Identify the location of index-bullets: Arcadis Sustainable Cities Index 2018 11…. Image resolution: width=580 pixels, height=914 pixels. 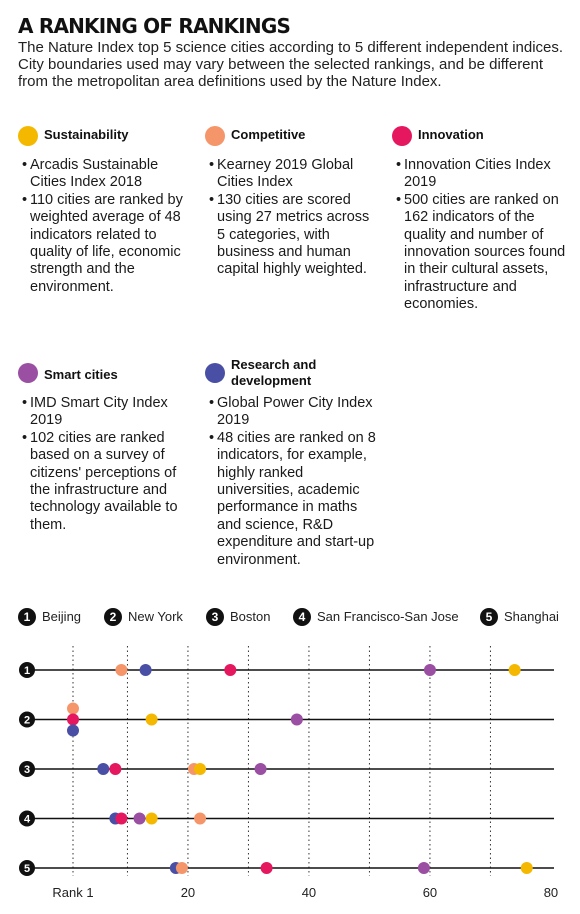
(107, 226).